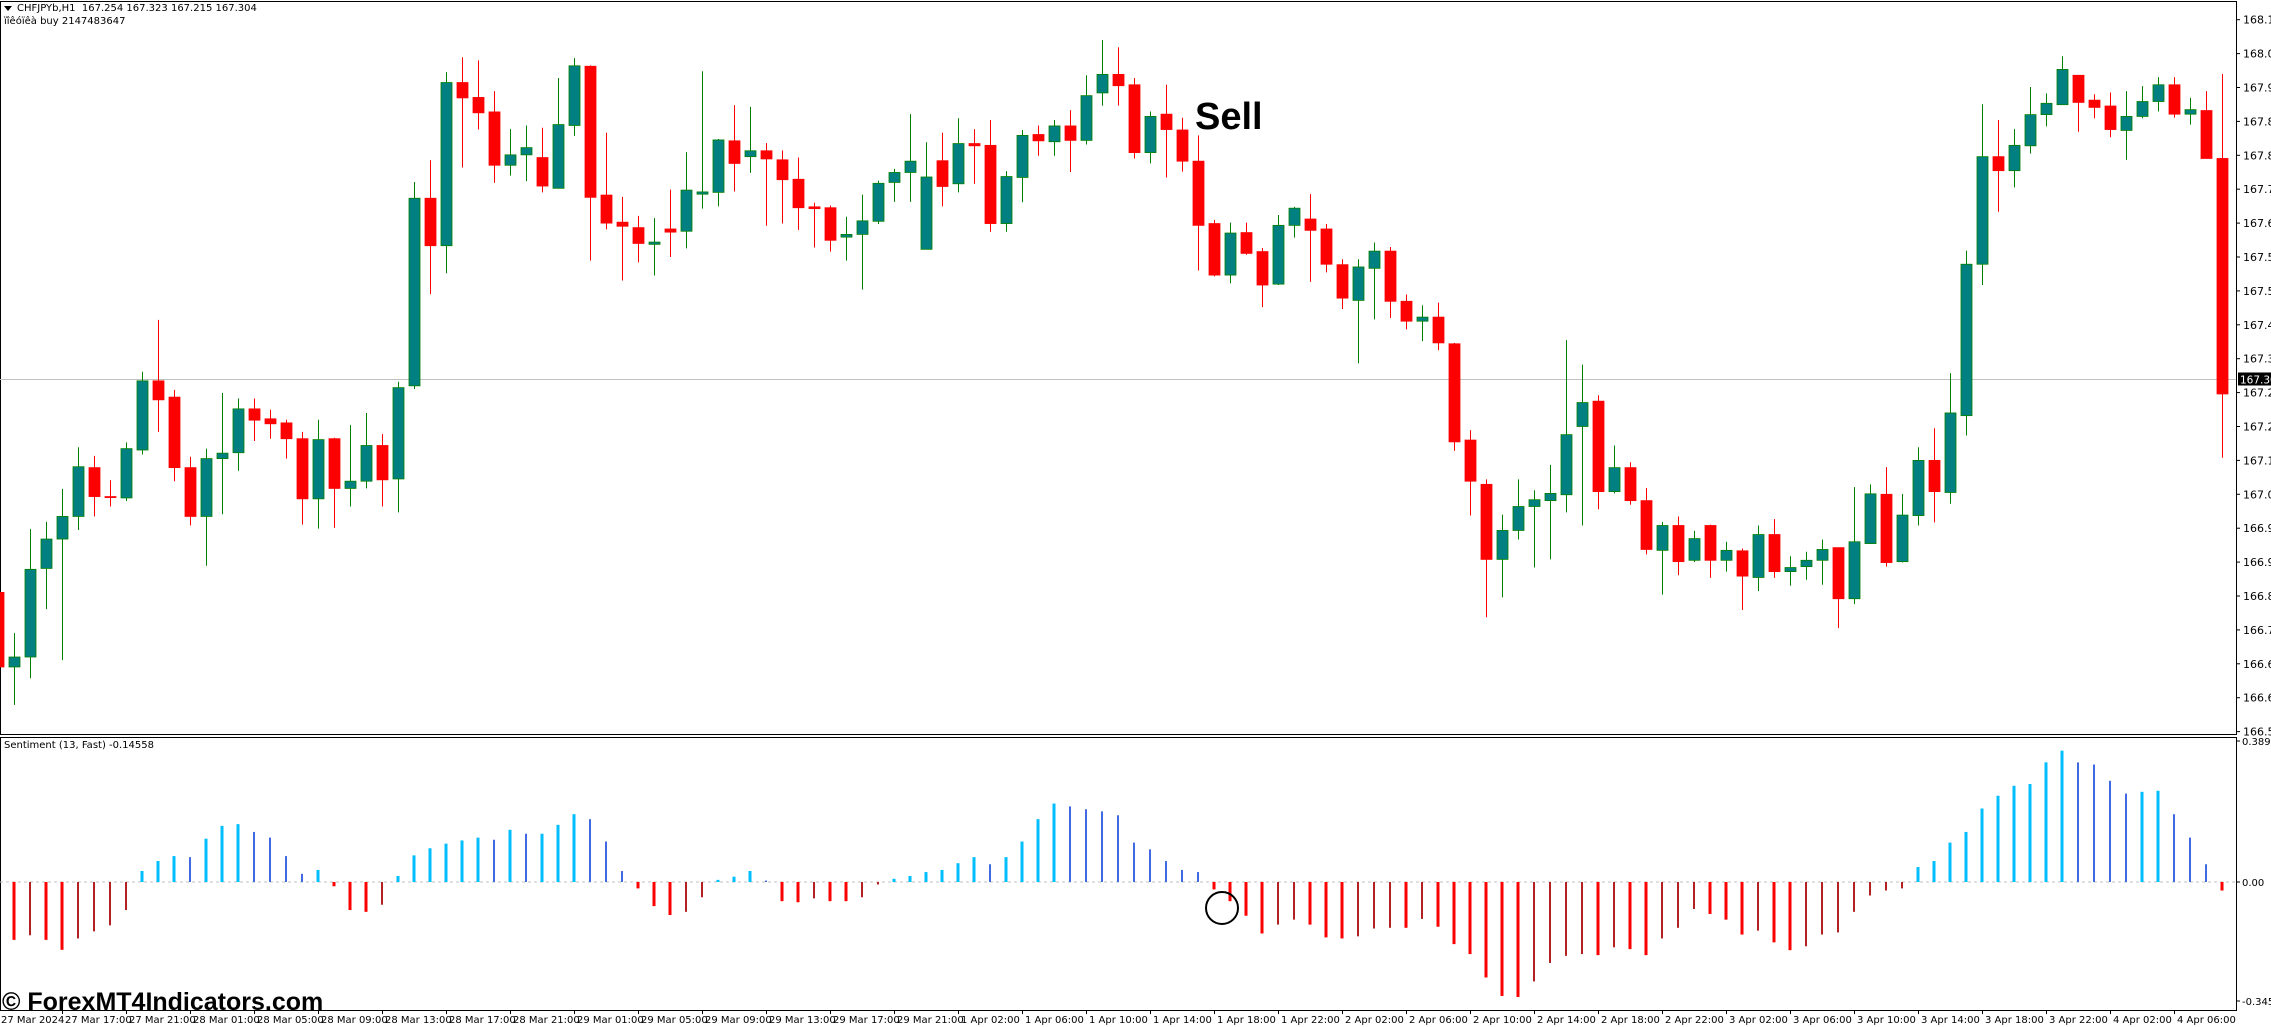 The height and width of the screenshot is (1027, 2271). Describe the element at coordinates (482, 1020) in the screenshot. I see `time-tick-label: 28 Mar 17:00` at that location.